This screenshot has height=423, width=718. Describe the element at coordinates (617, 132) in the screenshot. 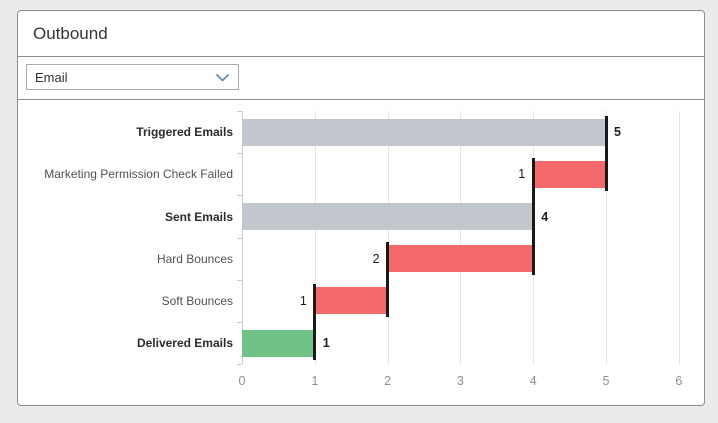

I see `value-label-triggered-emails: 5` at that location.